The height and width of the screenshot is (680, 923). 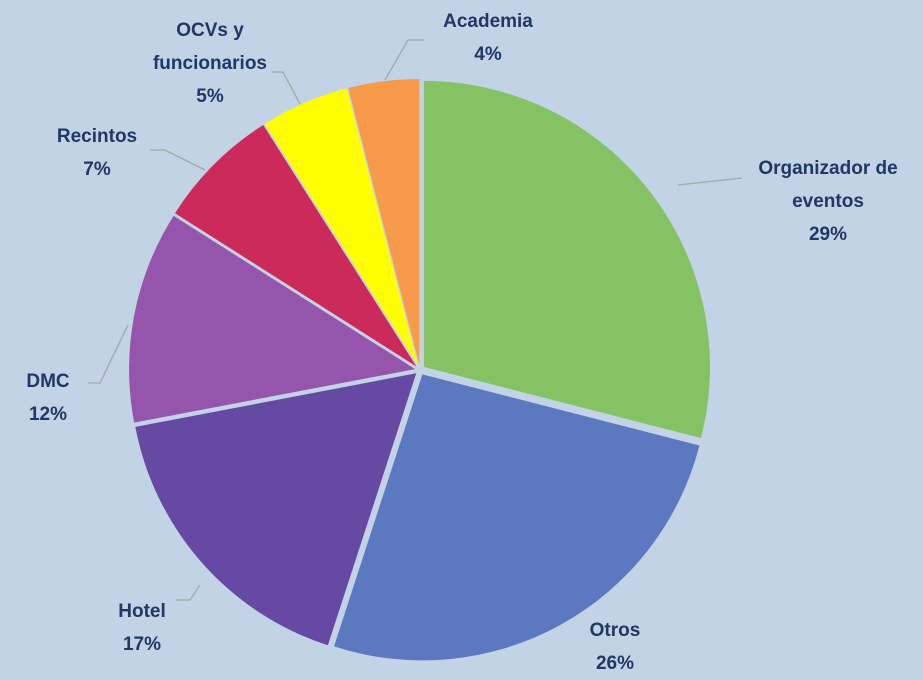 What do you see at coordinates (488, 54) in the screenshot?
I see `value-label: 4%` at bounding box center [488, 54].